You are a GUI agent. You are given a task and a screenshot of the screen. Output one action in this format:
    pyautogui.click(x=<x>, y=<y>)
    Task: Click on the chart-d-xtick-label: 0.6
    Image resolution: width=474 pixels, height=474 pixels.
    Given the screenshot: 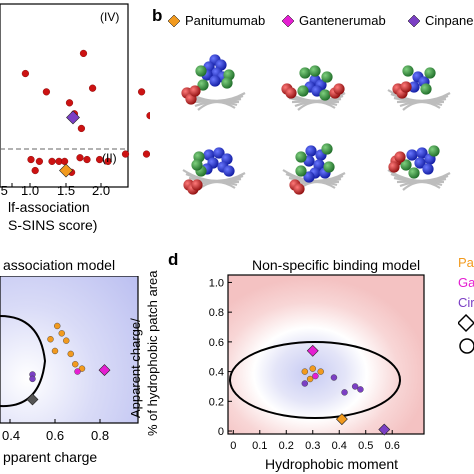 What is the action you would take?
    pyautogui.click(x=392, y=446)
    